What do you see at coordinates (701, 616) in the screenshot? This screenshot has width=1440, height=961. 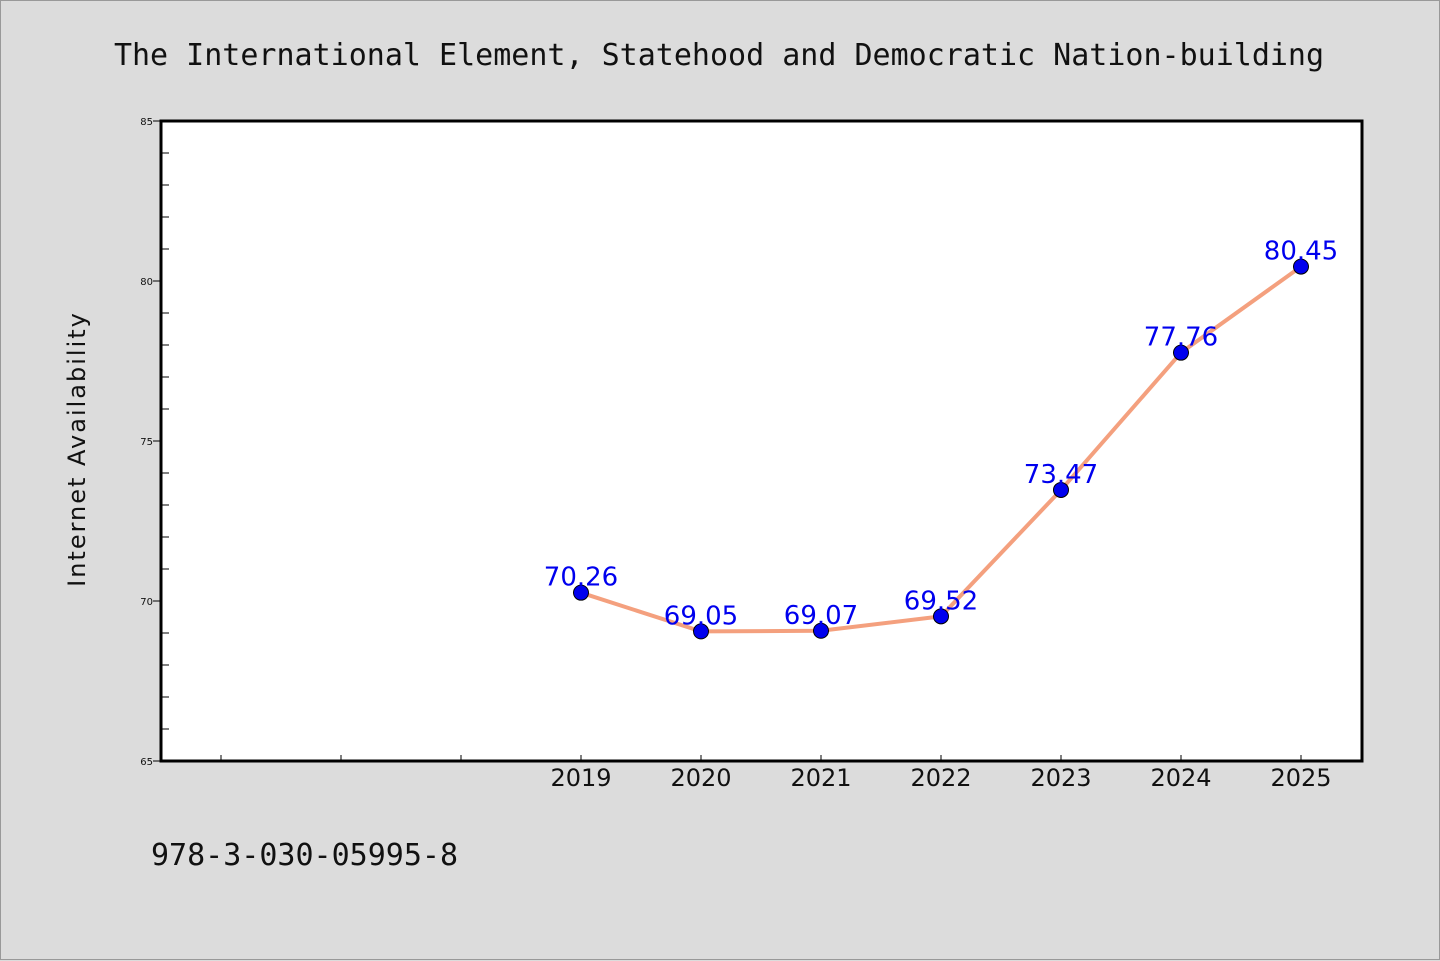 I see `data-label: 69.05` at bounding box center [701, 616].